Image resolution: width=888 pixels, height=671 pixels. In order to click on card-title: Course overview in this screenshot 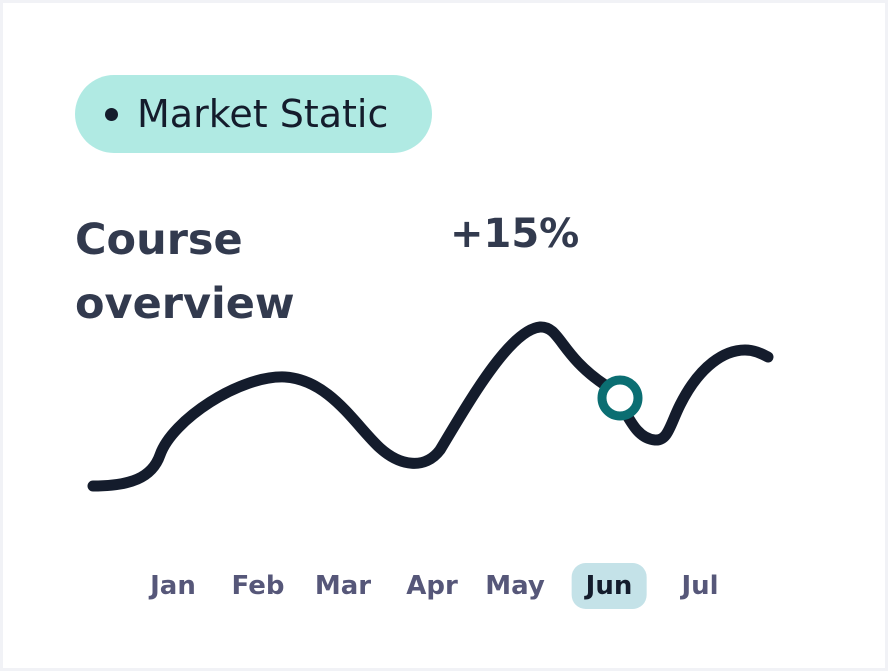, I will do `click(185, 272)`.